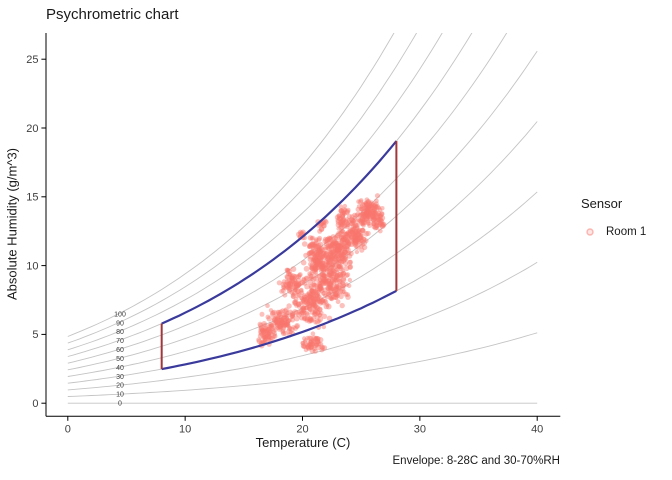 The image size is (672, 480). Describe the element at coordinates (626, 232) in the screenshot. I see `legend-item-label: Room 1` at that location.